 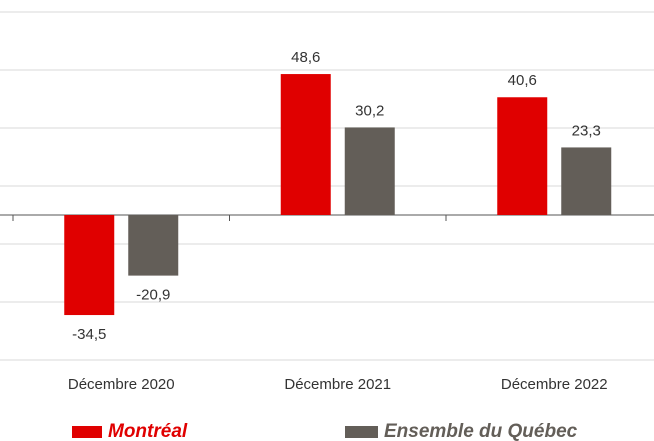 I want to click on data-label: -34,5, so click(x=89, y=334).